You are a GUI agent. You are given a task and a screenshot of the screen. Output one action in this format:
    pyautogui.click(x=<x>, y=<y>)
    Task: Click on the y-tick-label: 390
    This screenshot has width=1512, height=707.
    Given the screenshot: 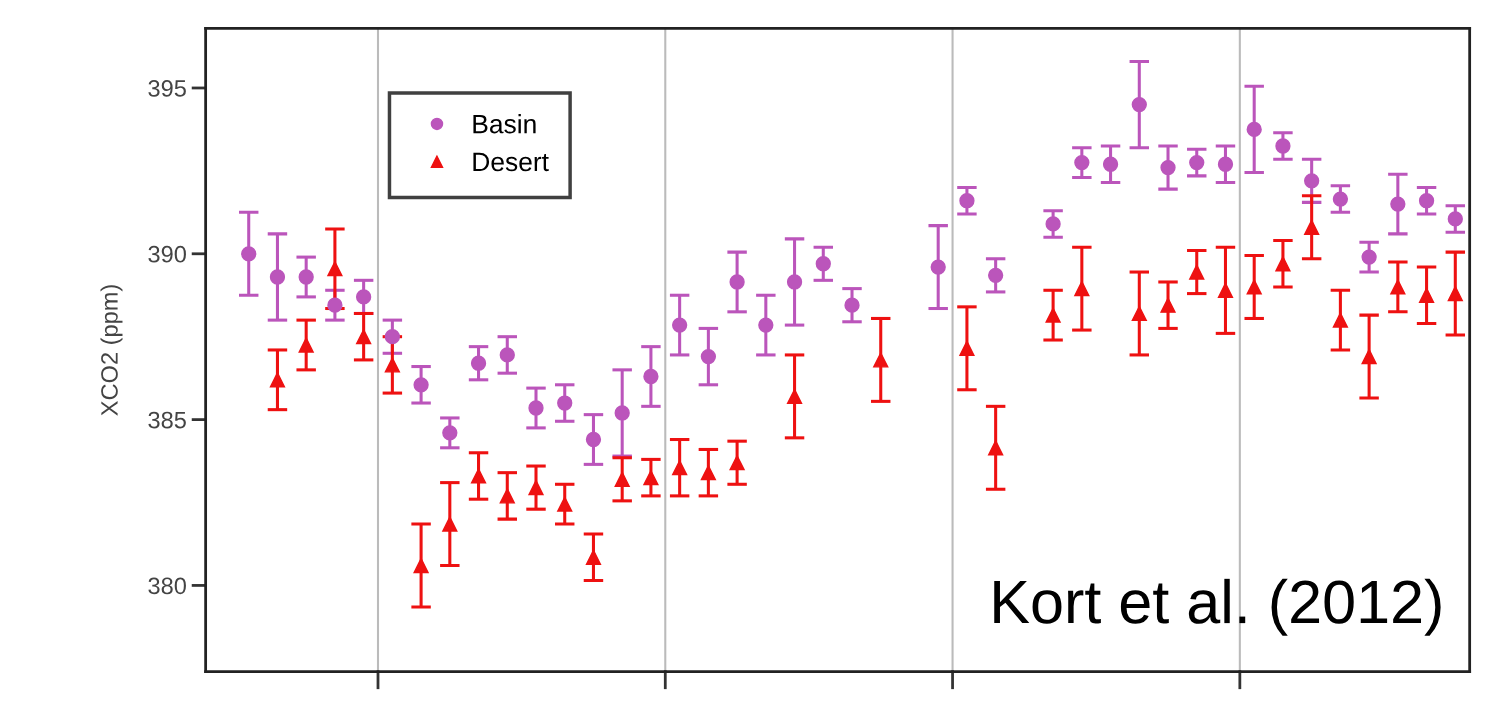 What is the action you would take?
    pyautogui.click(x=167, y=254)
    